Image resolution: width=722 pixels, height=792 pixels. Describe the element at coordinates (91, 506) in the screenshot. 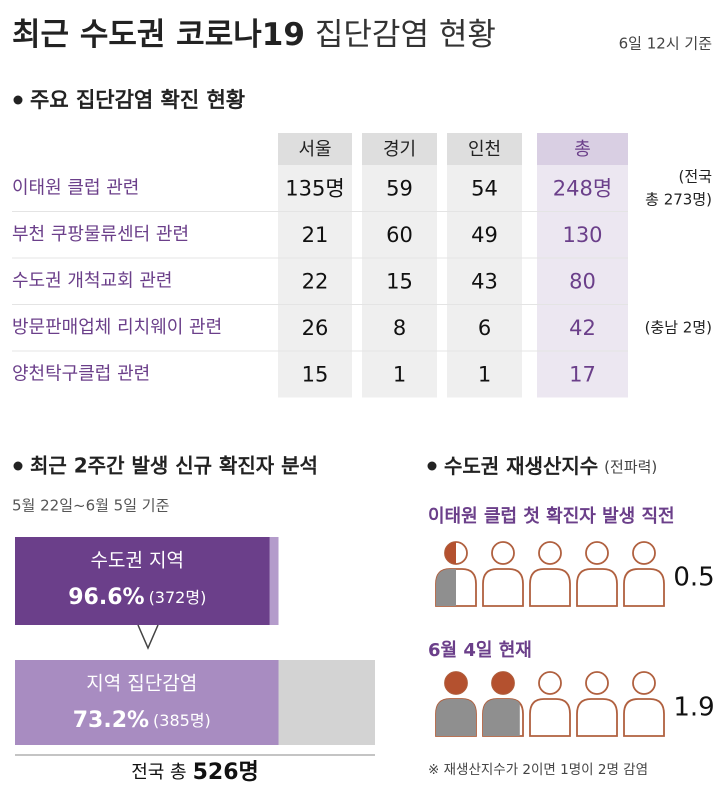

I see `subtitle: 5월 22일~6월 5일 기준` at that location.